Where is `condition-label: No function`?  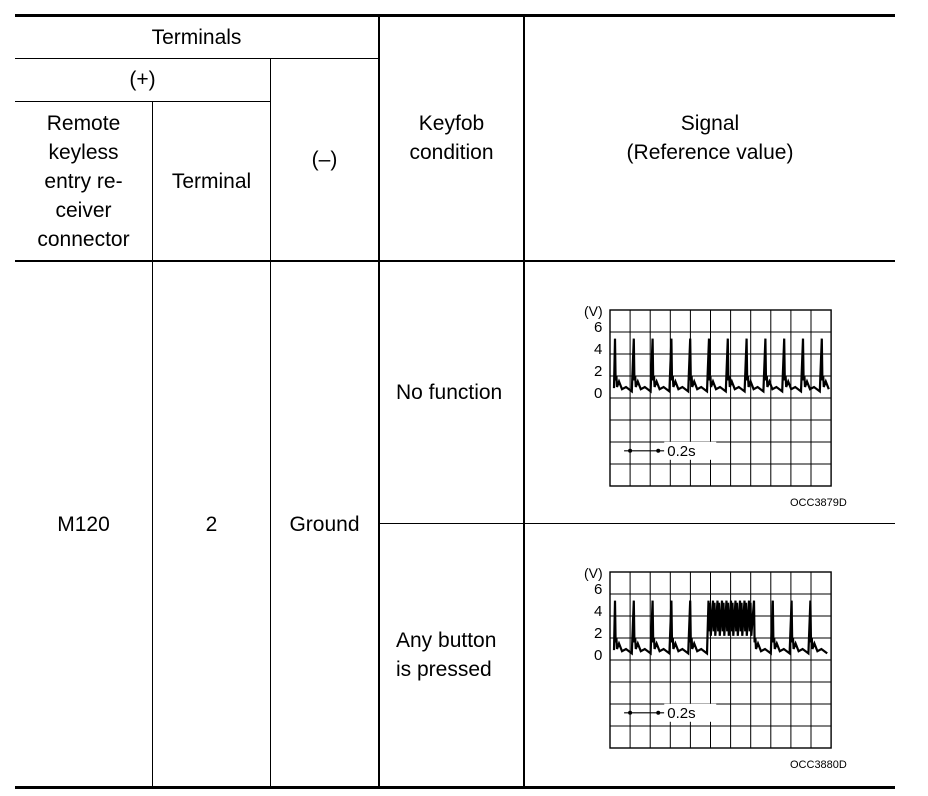 condition-label: No function is located at coordinates (449, 392).